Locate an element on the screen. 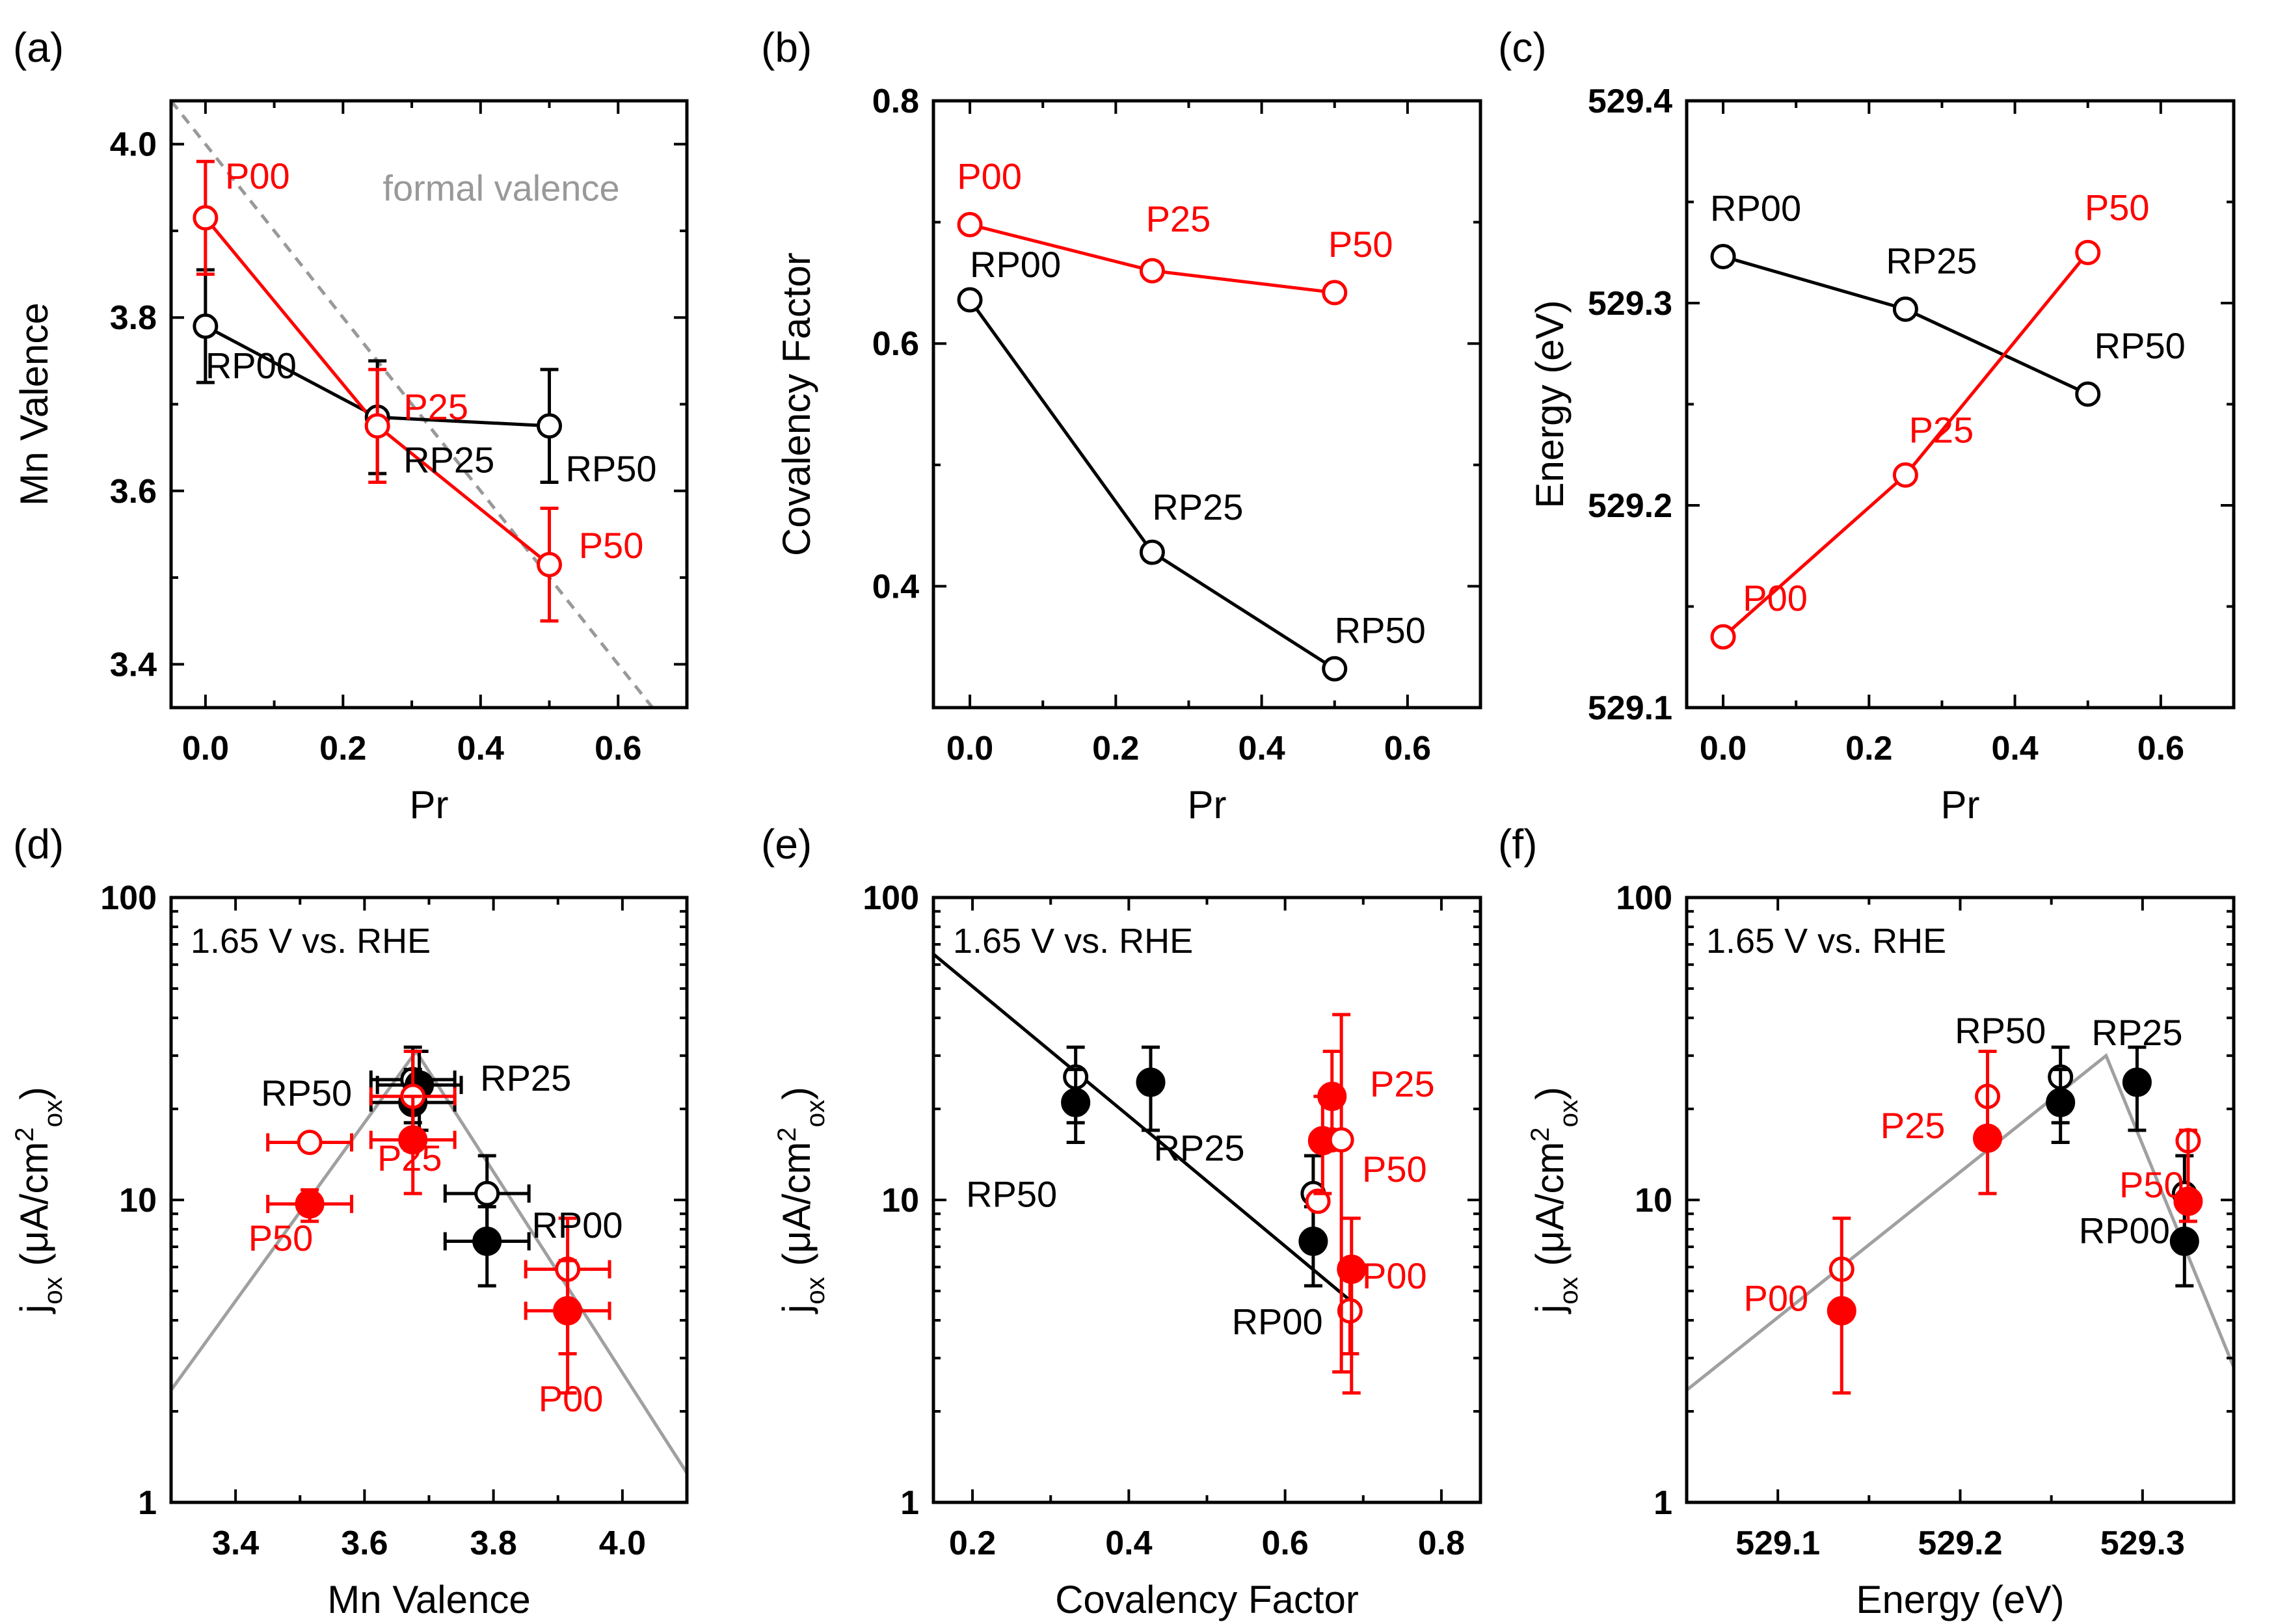  y-tick-label: 1 is located at coordinates (147, 1503).